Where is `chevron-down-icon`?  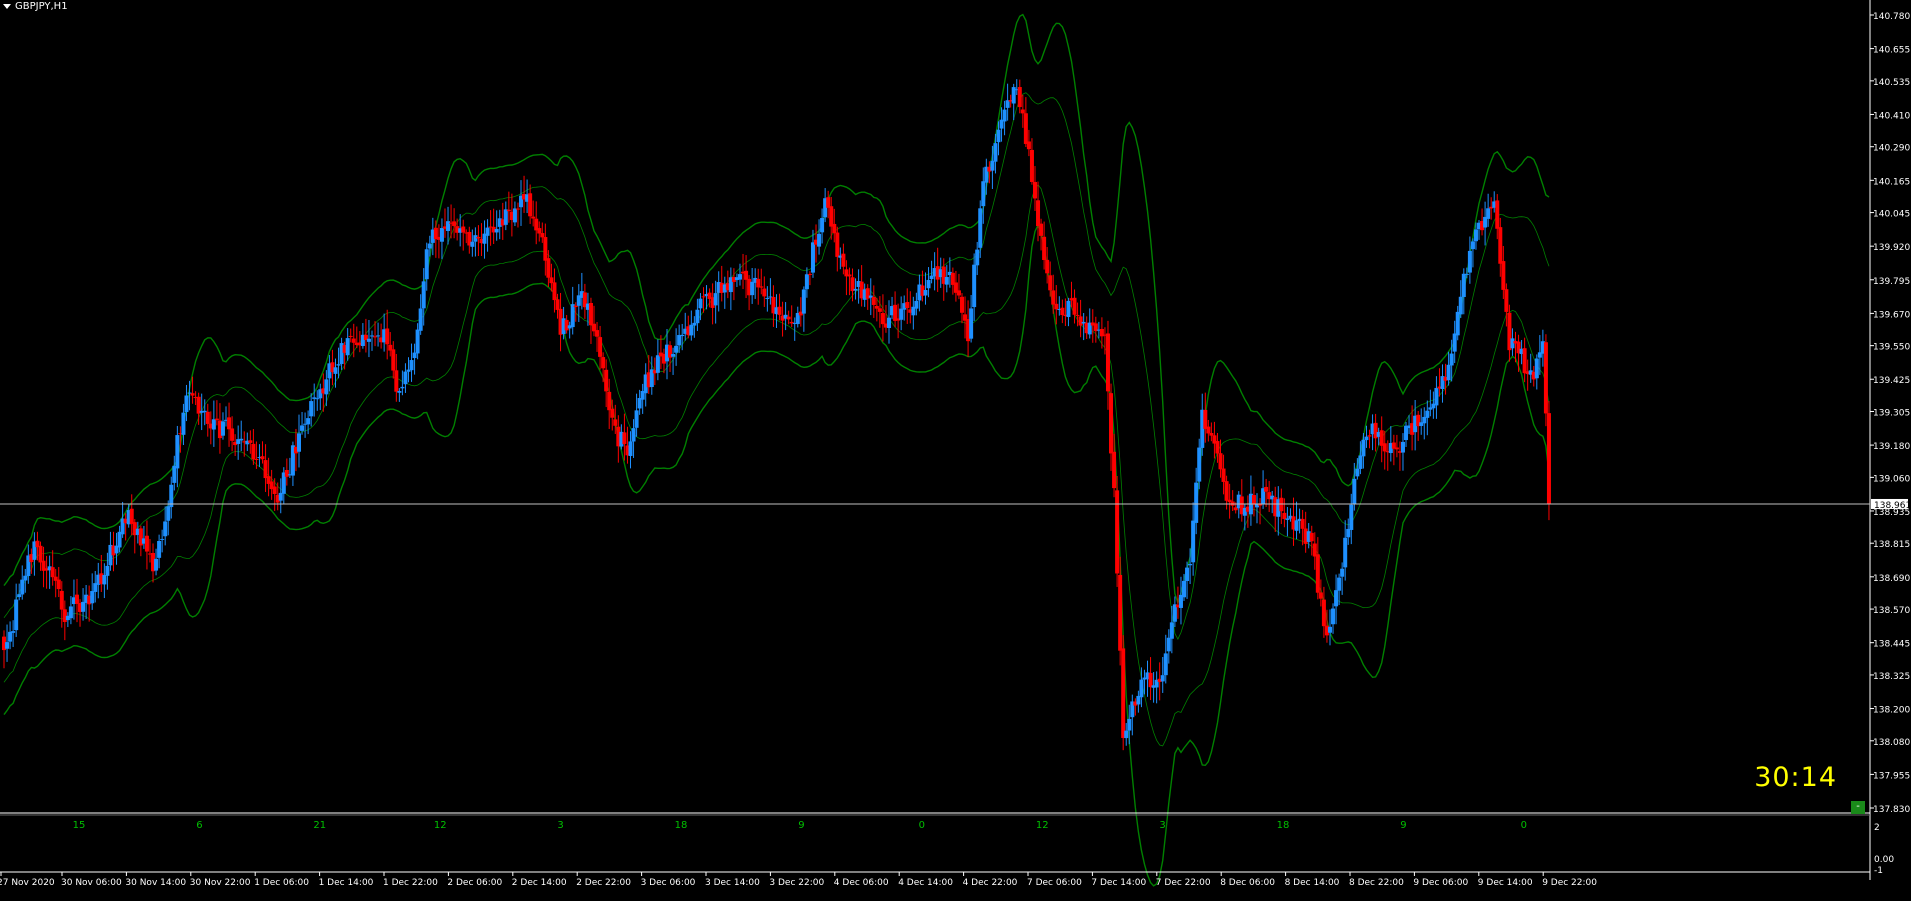
chevron-down-icon is located at coordinates (7, 6).